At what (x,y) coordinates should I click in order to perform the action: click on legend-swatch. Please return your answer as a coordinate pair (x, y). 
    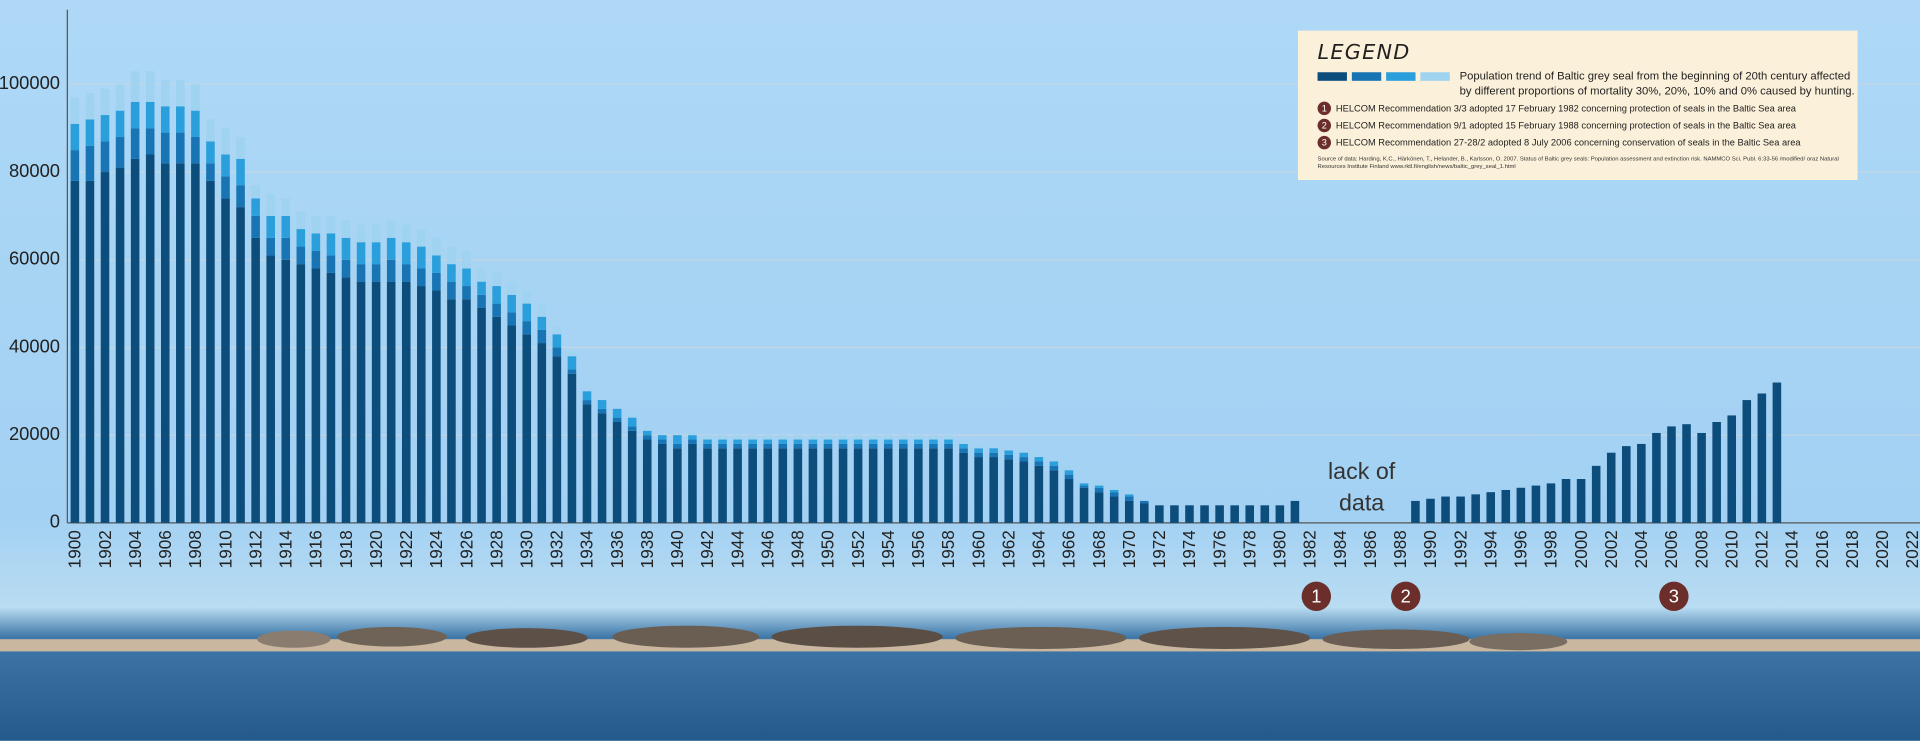
    Looking at the image, I should click on (1366, 76).